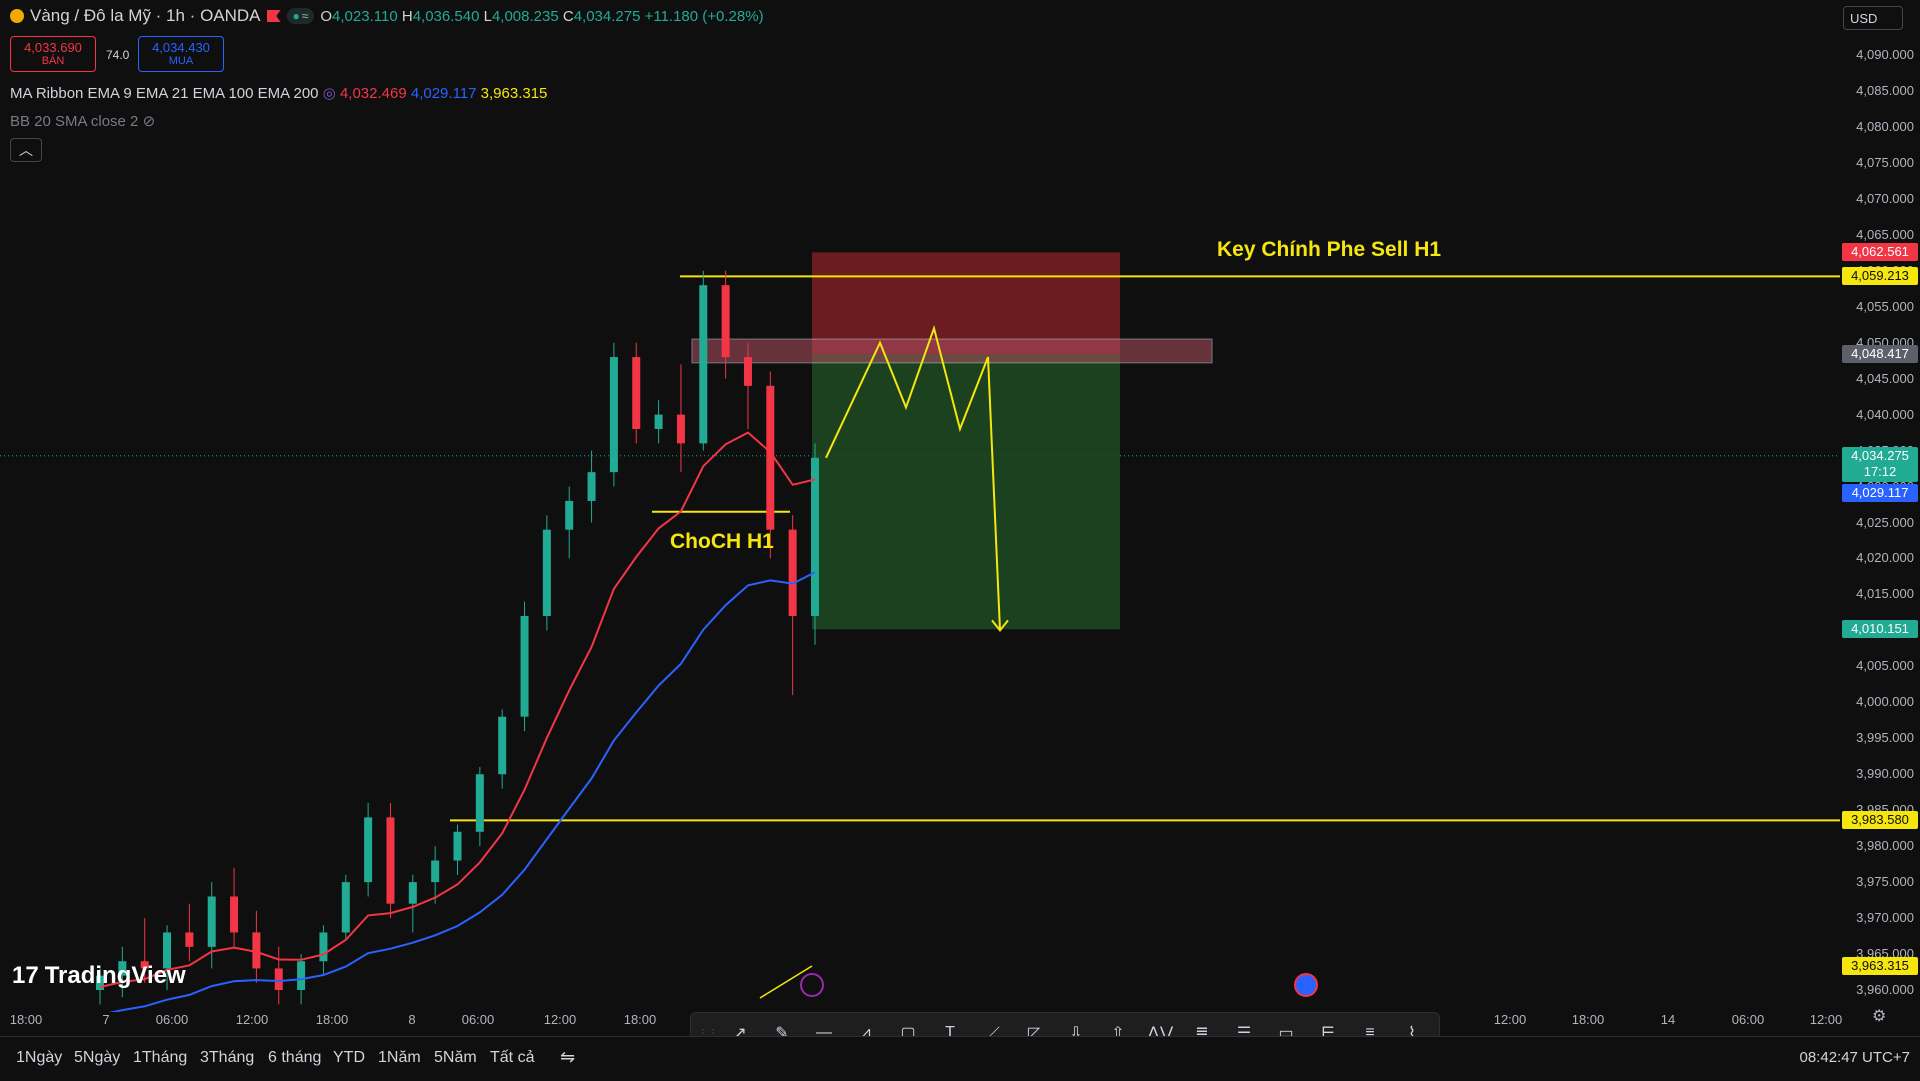  What do you see at coordinates (39, 1057) in the screenshot?
I see `range-button: 1Ngày` at bounding box center [39, 1057].